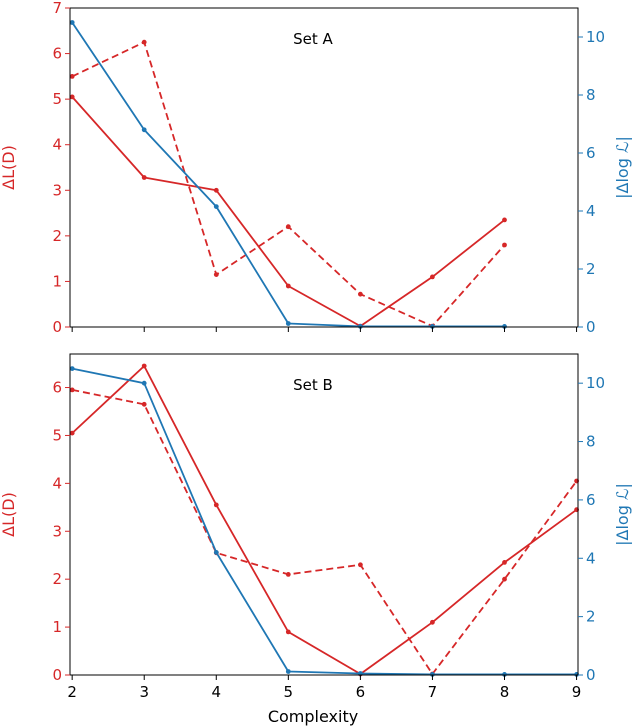 Image resolution: width=640 pixels, height=727 pixels. What do you see at coordinates (144, 692) in the screenshot?
I see `x-tick-label: 3` at bounding box center [144, 692].